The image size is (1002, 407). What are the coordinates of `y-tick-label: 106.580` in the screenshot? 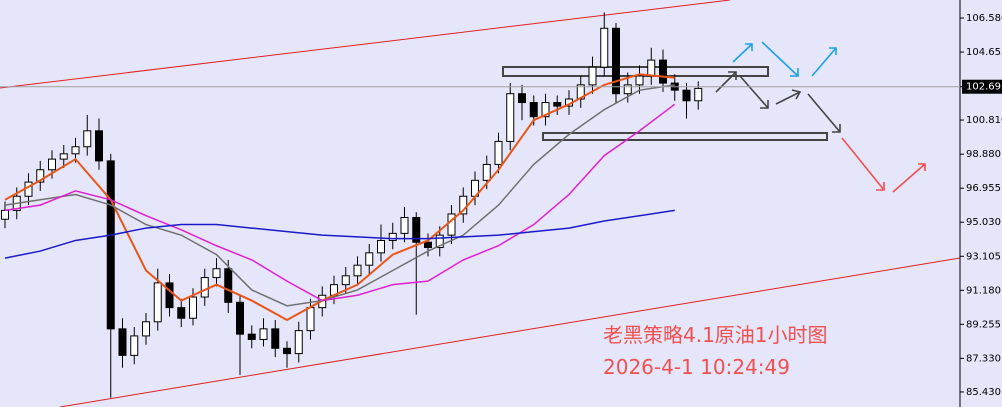 It's located at (984, 18).